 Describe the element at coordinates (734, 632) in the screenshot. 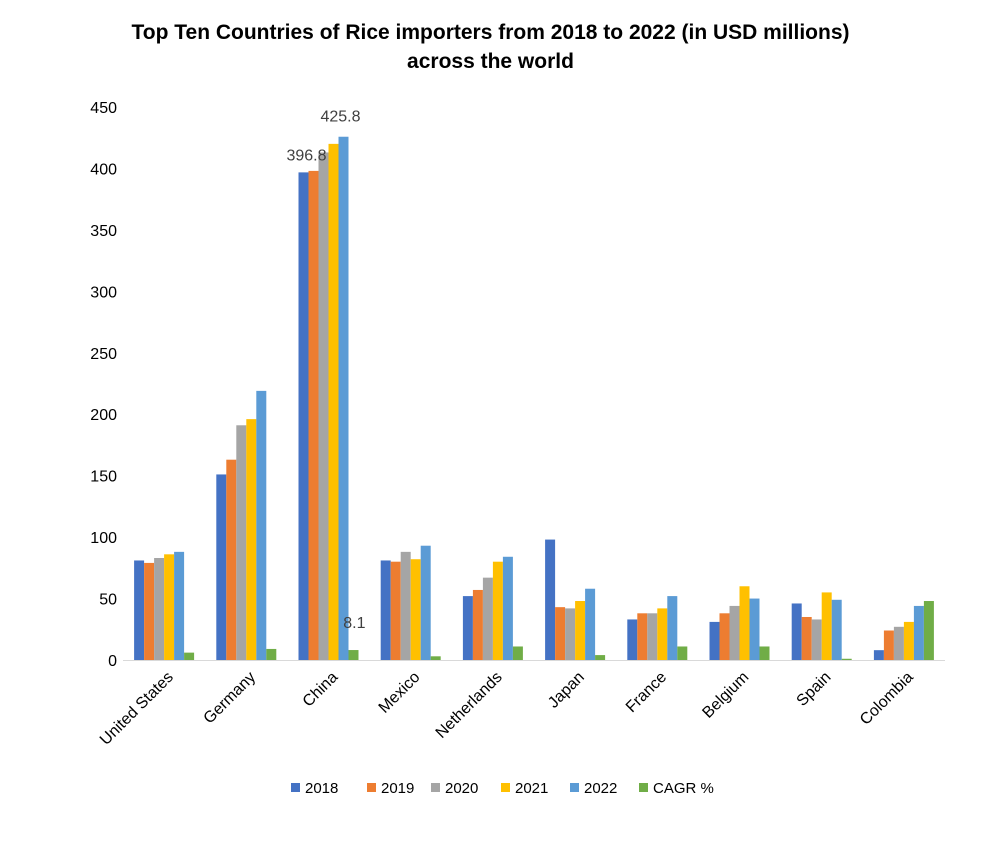

I see `bar-belgium-2020` at that location.